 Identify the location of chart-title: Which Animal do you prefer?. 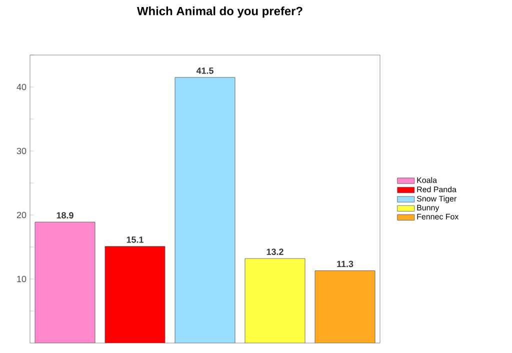
(219, 12).